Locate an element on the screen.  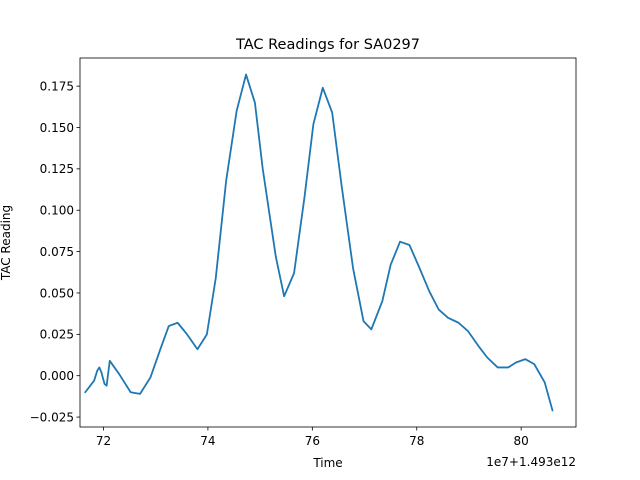
y-tick-label: 0.150 is located at coordinates (57, 128).